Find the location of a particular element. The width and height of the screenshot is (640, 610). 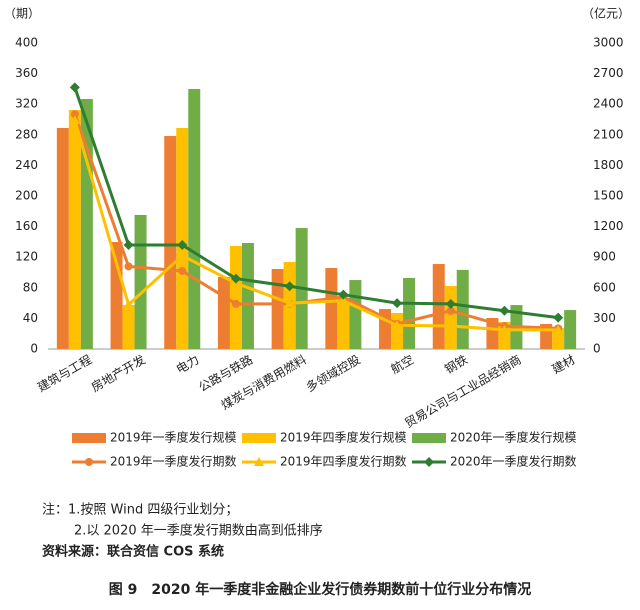

y-tick-label: 80 is located at coordinates (30, 287).